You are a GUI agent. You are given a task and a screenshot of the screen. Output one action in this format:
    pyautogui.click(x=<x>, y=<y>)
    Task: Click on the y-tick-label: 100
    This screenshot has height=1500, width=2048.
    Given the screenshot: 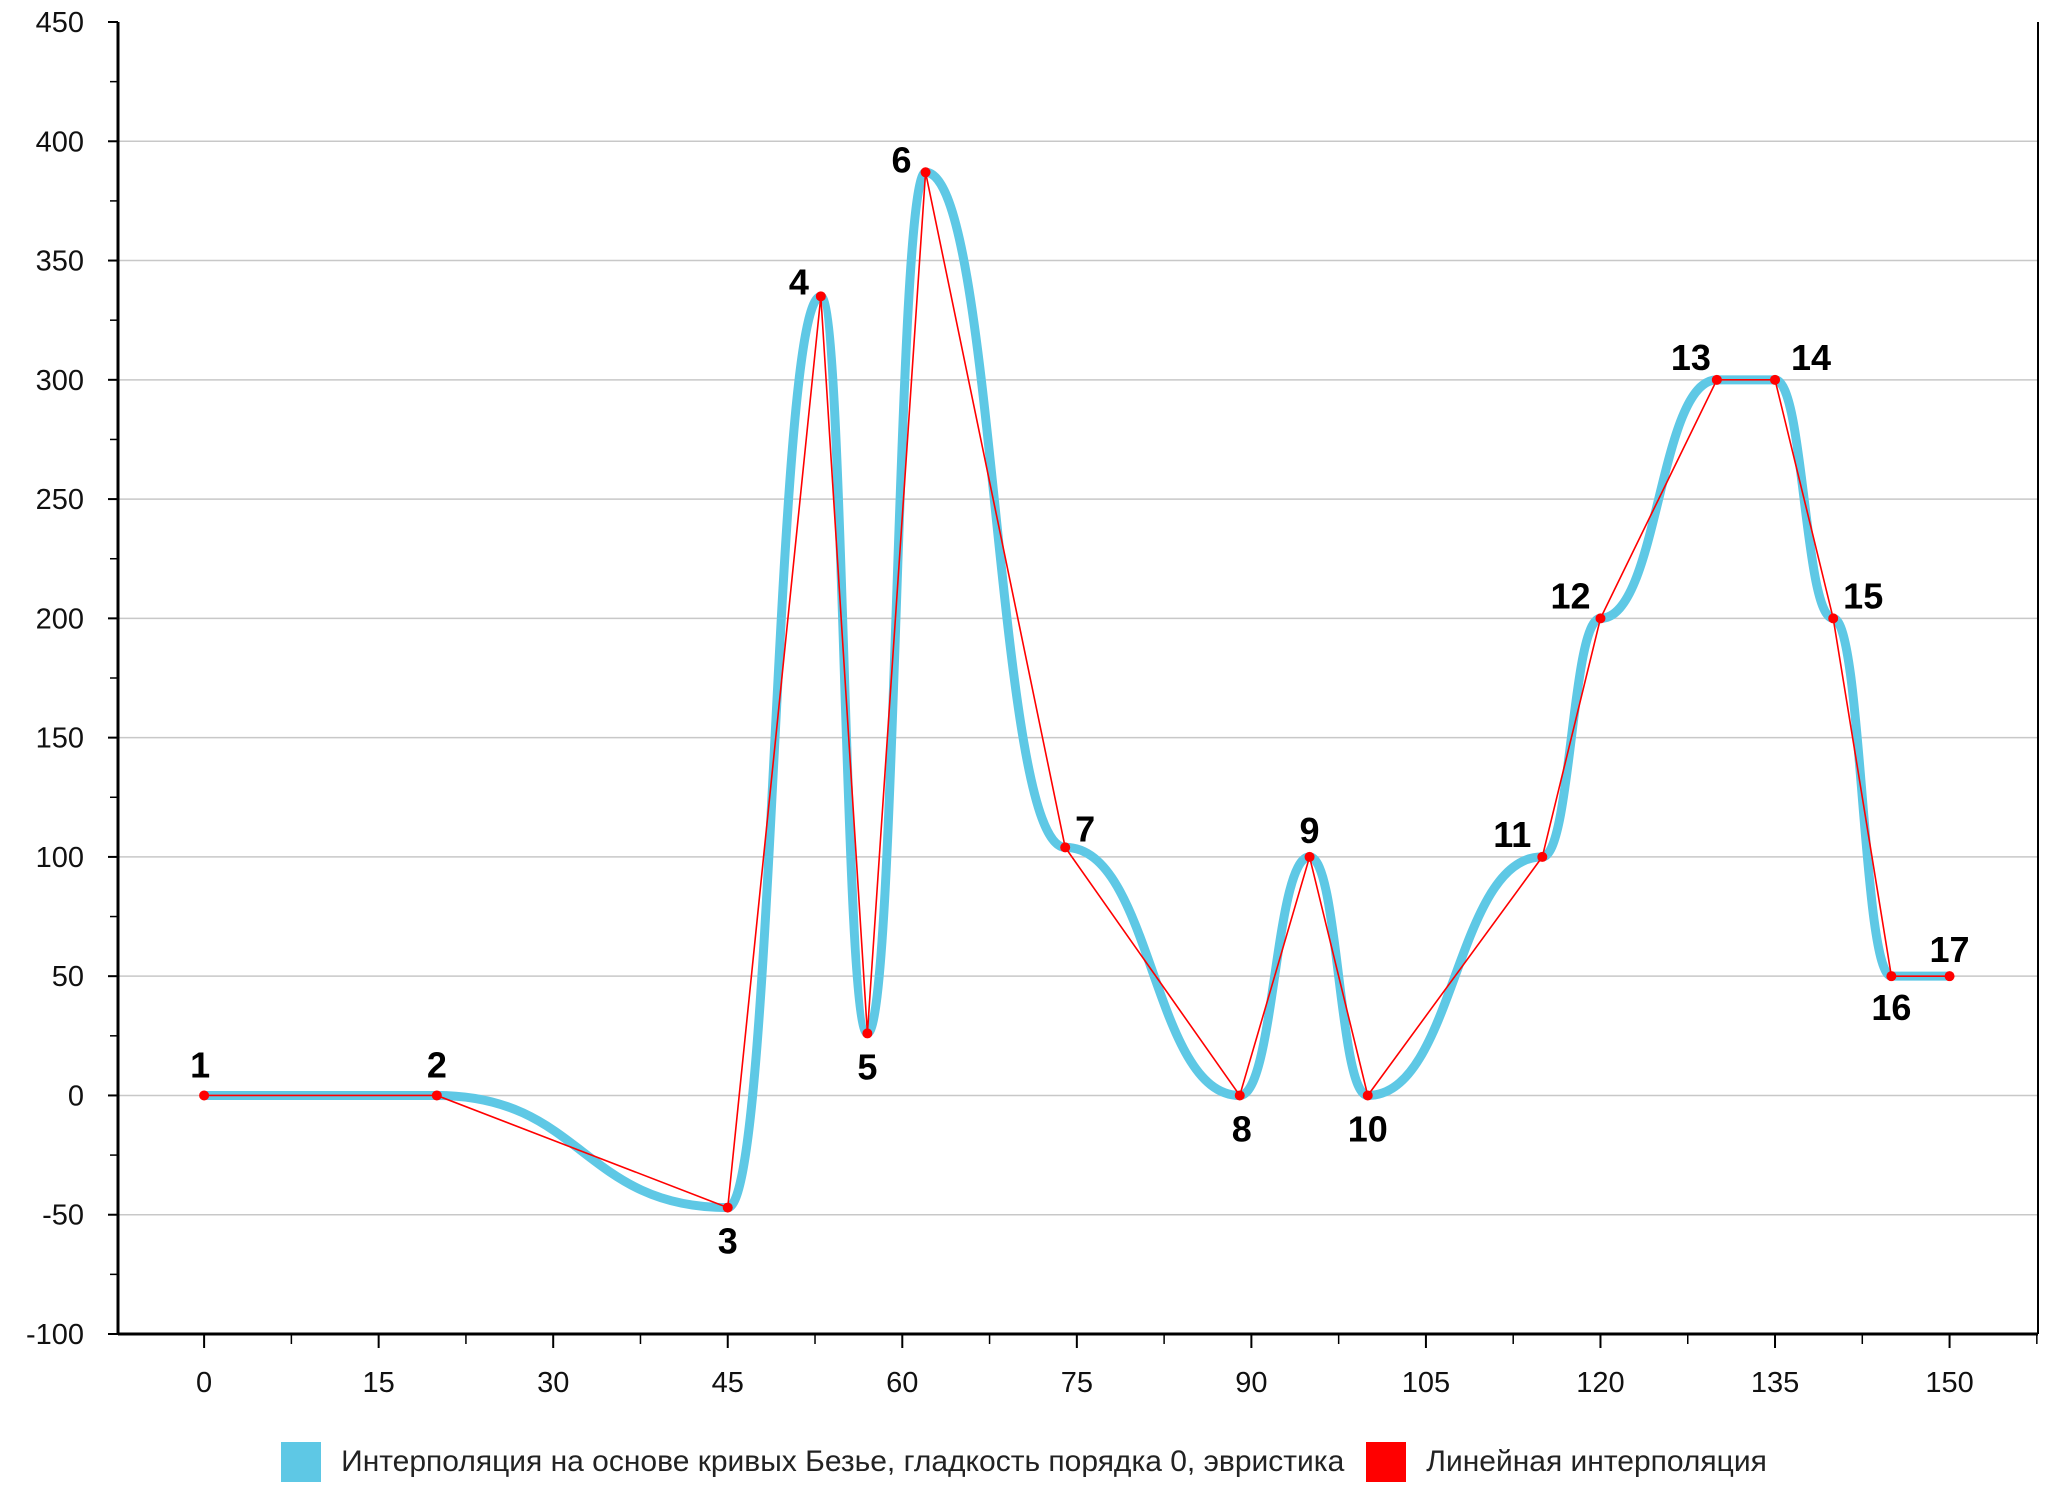 What is the action you would take?
    pyautogui.click(x=60, y=858)
    